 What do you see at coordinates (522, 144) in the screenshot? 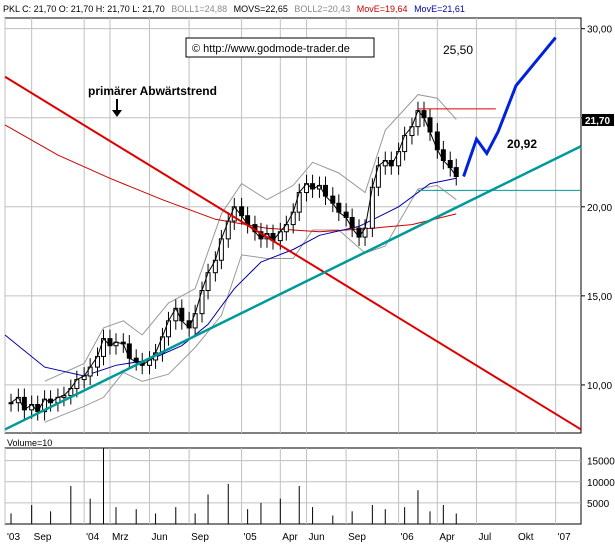
I see `support-annotation: 20,92` at bounding box center [522, 144].